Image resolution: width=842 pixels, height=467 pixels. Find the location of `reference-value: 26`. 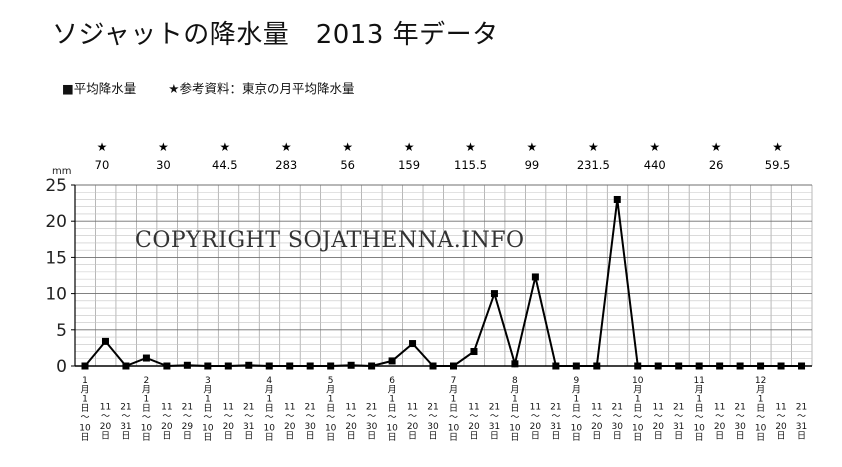

reference-value: 26 is located at coordinates (716, 165).